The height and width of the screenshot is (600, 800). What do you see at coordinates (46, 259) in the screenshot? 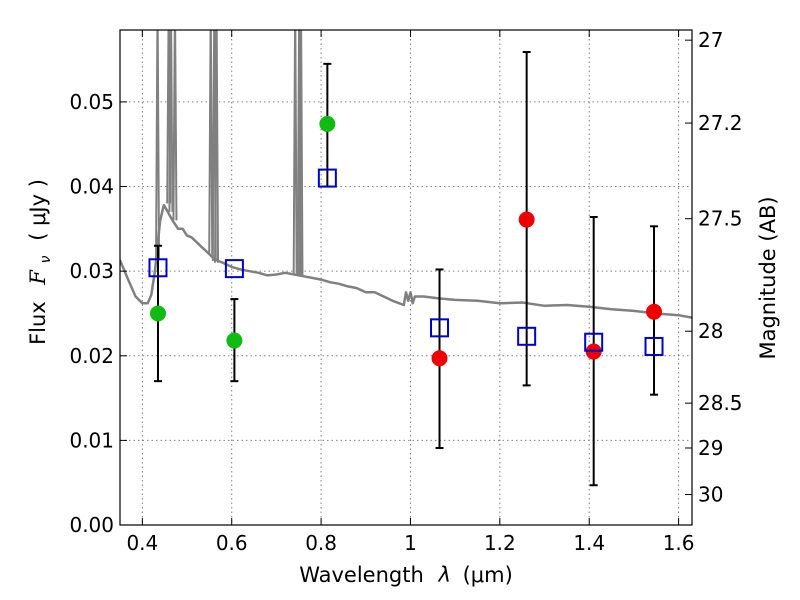
I see `y-axis-label-subscript: ν` at bounding box center [46, 259].